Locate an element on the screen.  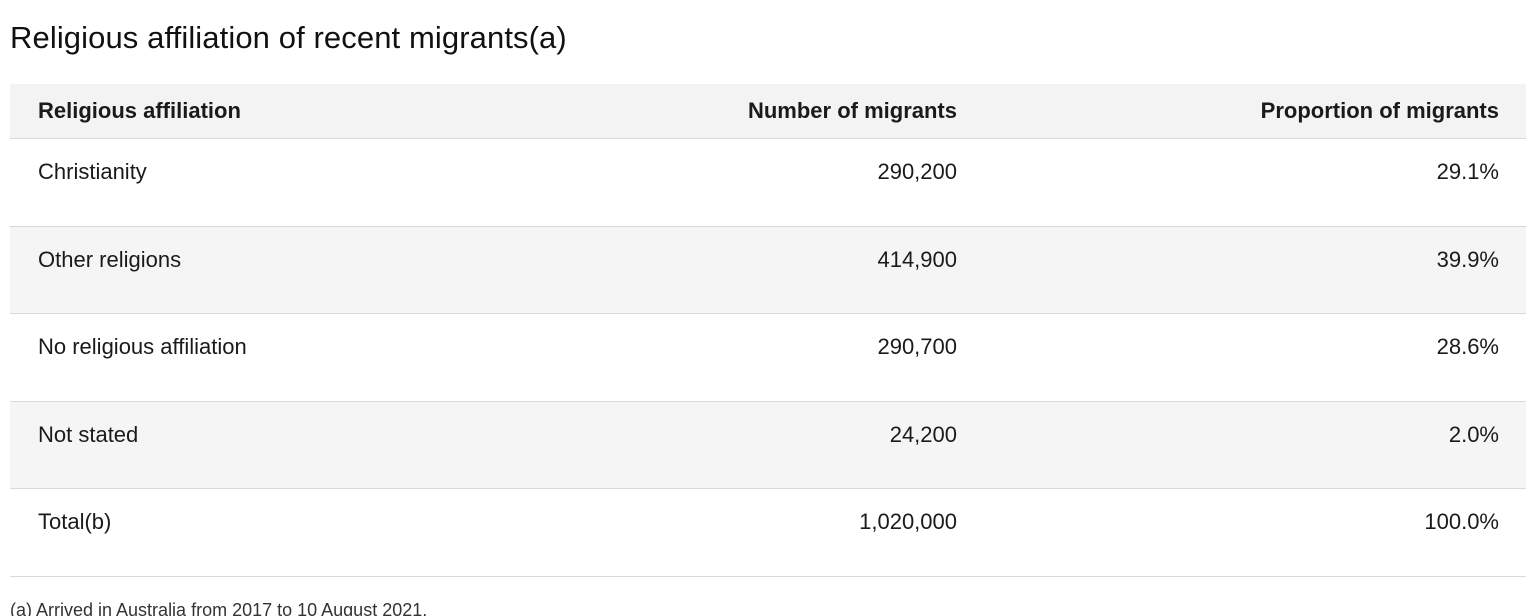
row-proportion: 100.0% is located at coordinates (1461, 521).